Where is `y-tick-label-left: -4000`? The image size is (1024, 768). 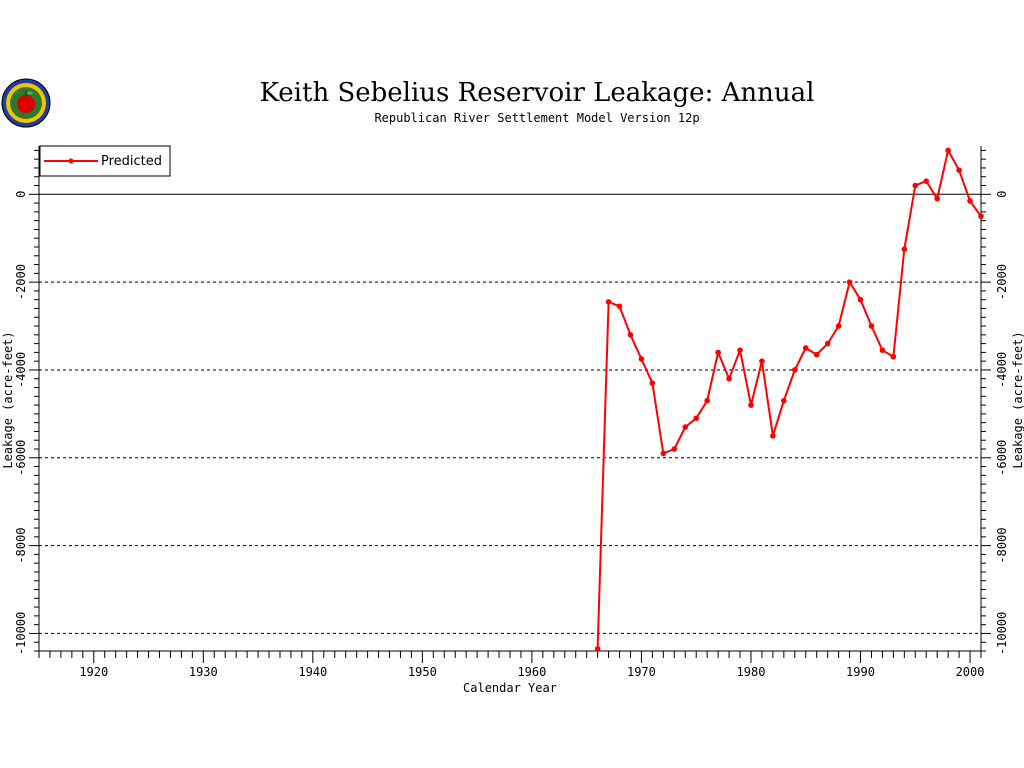
y-tick-label-left: -4000 is located at coordinates (21, 370).